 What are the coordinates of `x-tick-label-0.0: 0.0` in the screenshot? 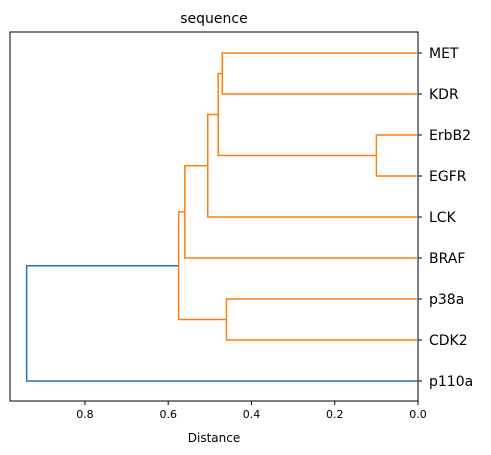 It's located at (418, 414).